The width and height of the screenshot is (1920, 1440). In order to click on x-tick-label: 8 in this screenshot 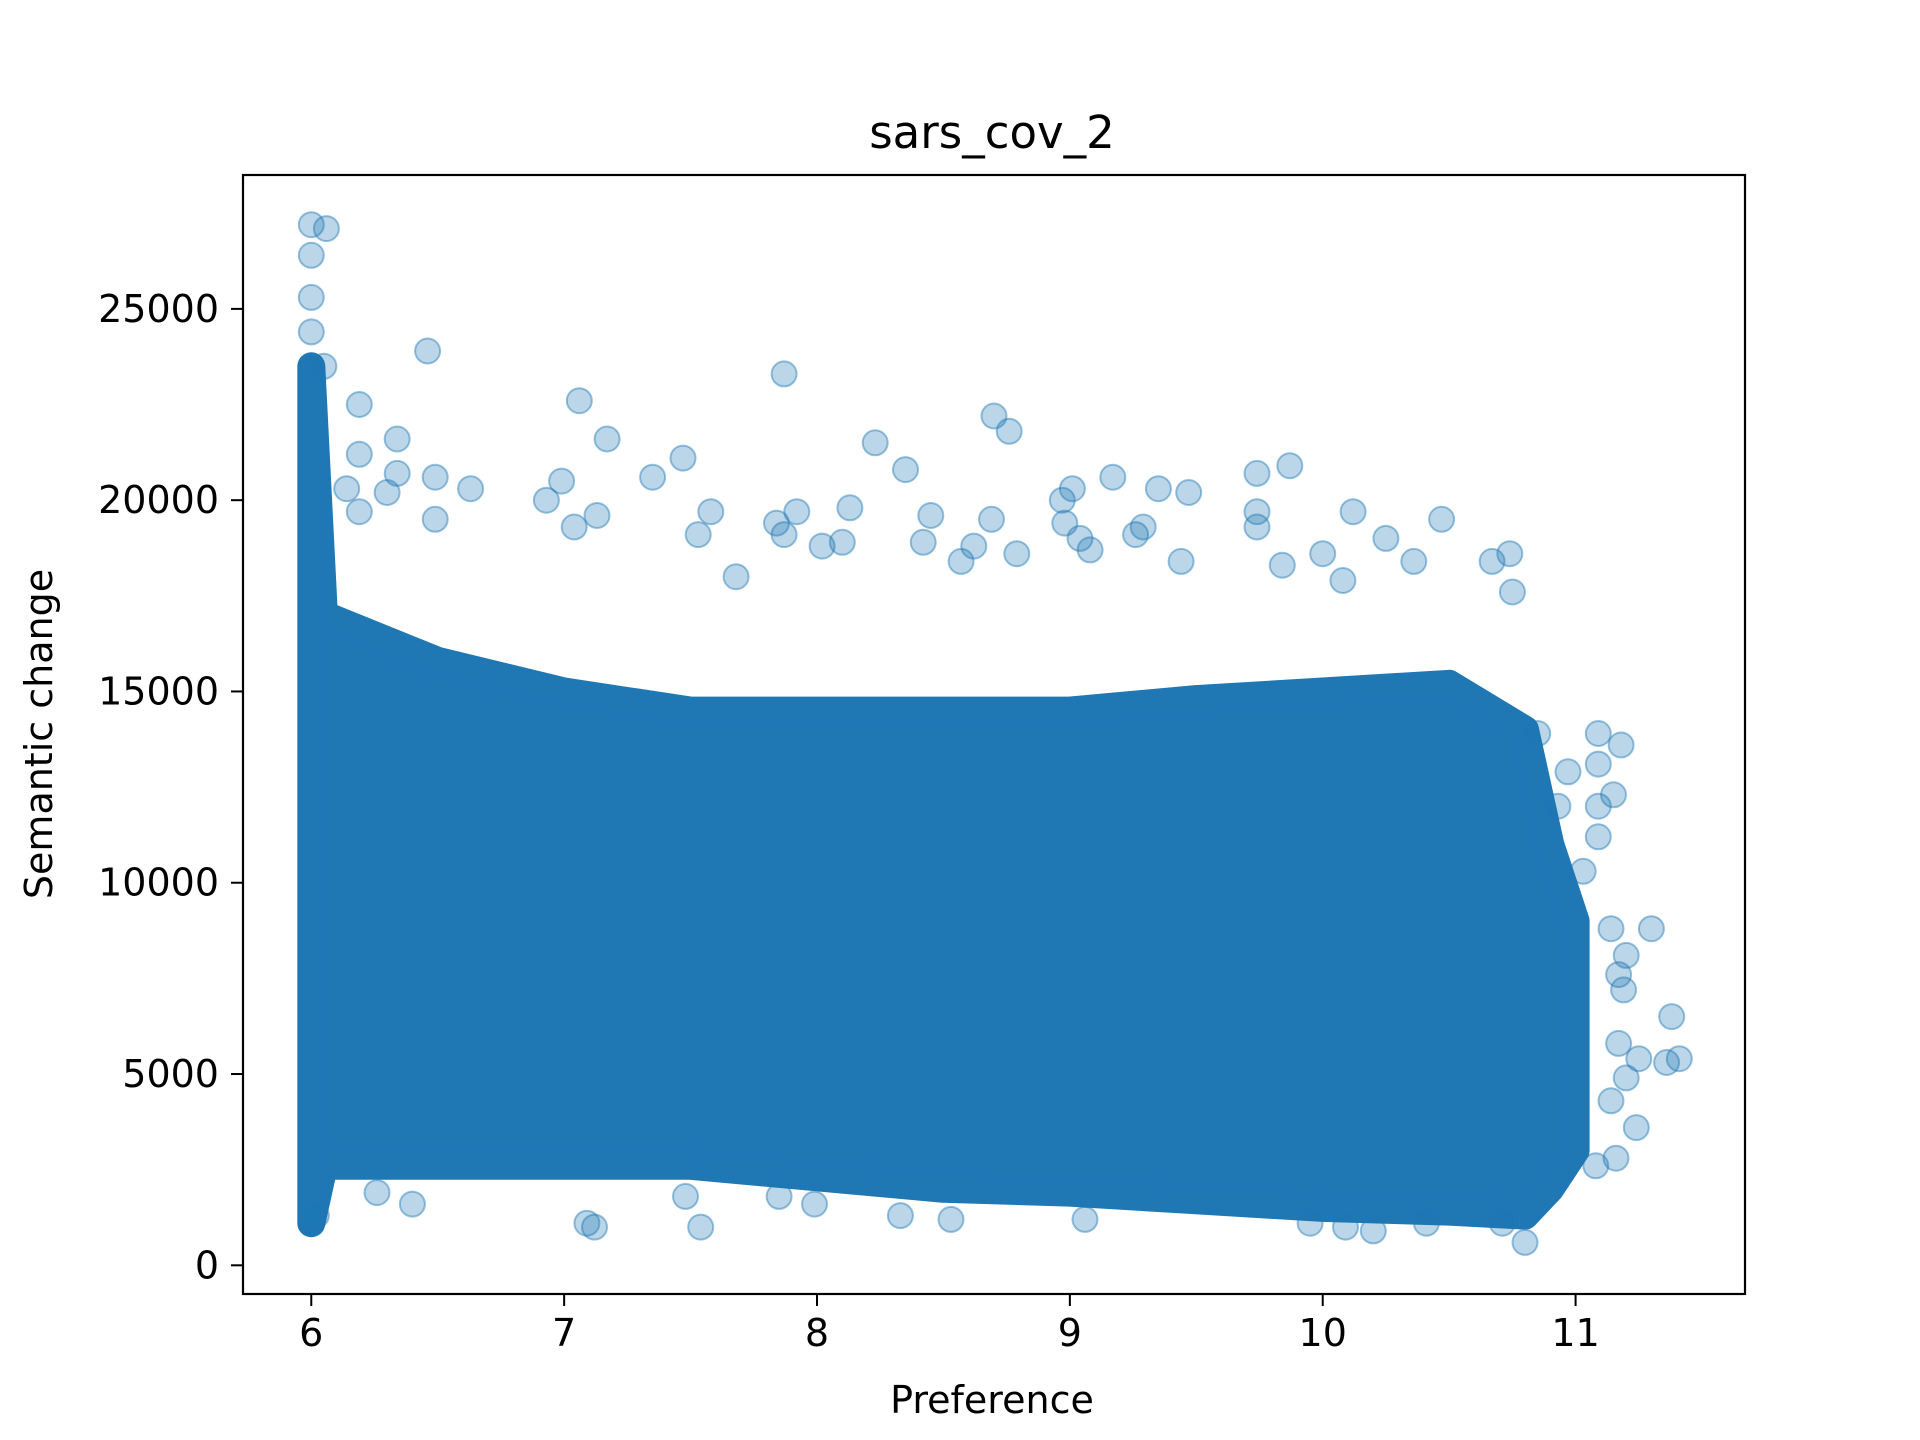, I will do `click(817, 1333)`.